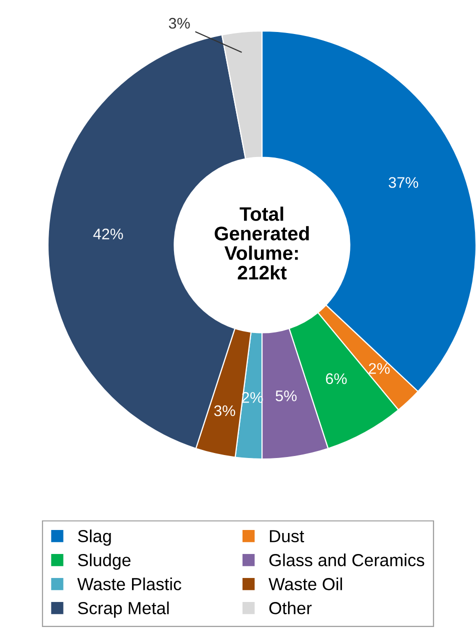 The width and height of the screenshot is (476, 637). I want to click on text: Total Generated Volume: 212kt, so click(261, 243).